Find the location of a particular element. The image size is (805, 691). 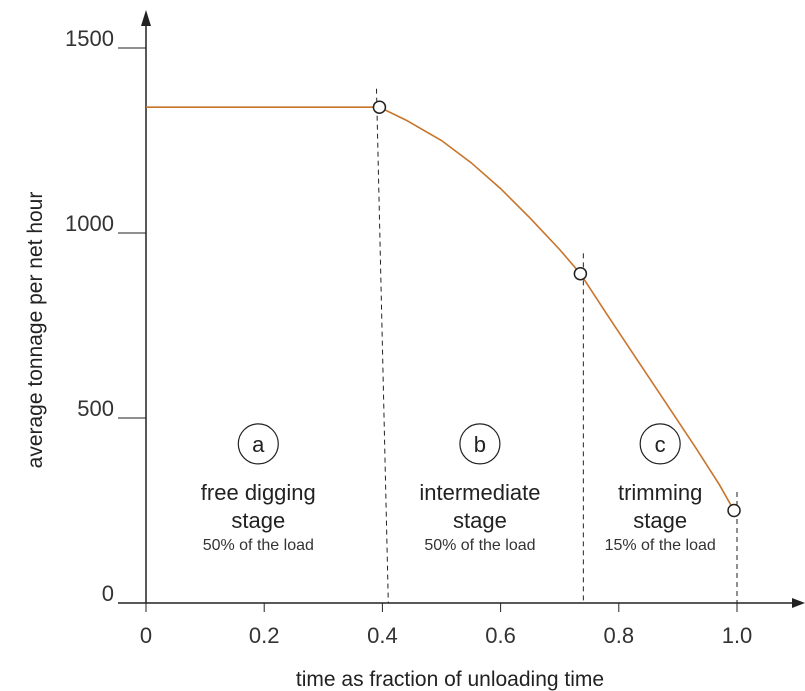

stage-b-badge is located at coordinates (480, 444).